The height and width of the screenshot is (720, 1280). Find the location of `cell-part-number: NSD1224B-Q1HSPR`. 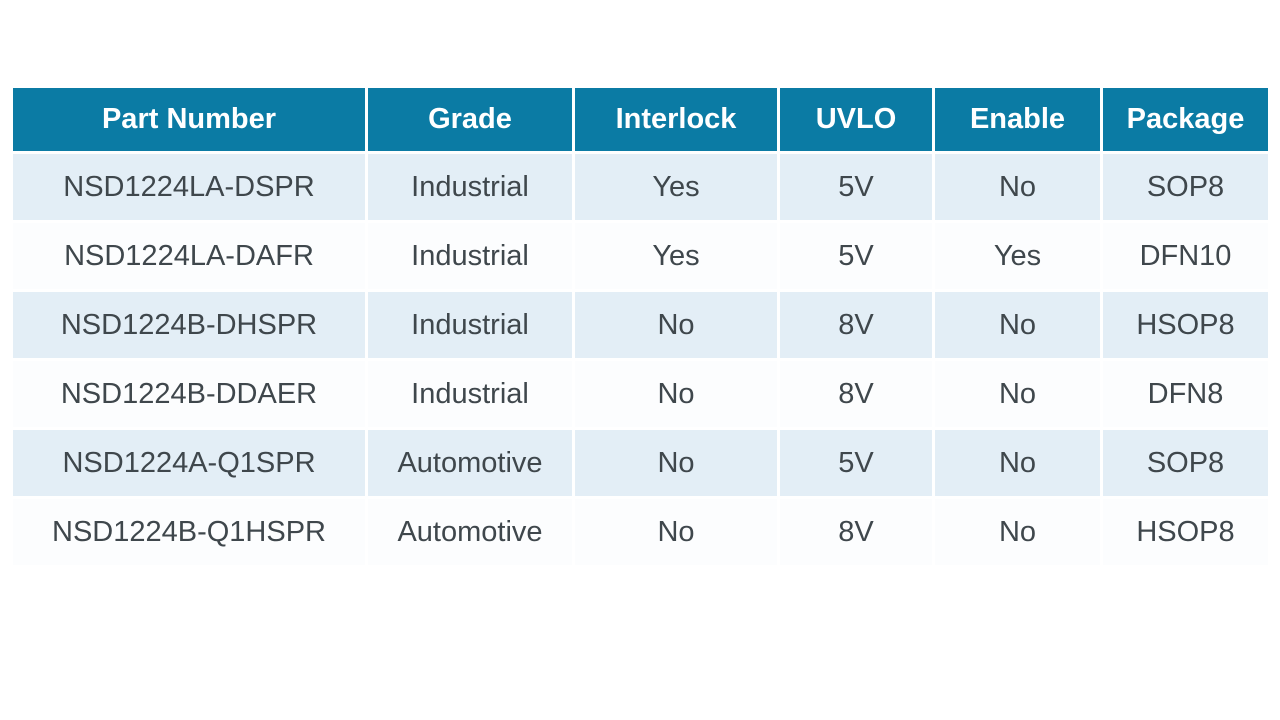

cell-part-number: NSD1224B-Q1HSPR is located at coordinates (189, 532).